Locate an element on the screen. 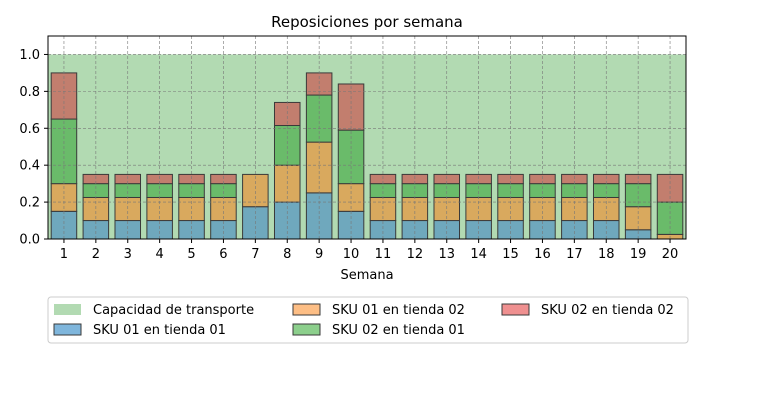  x-tick-label: 14 is located at coordinates (478, 254).